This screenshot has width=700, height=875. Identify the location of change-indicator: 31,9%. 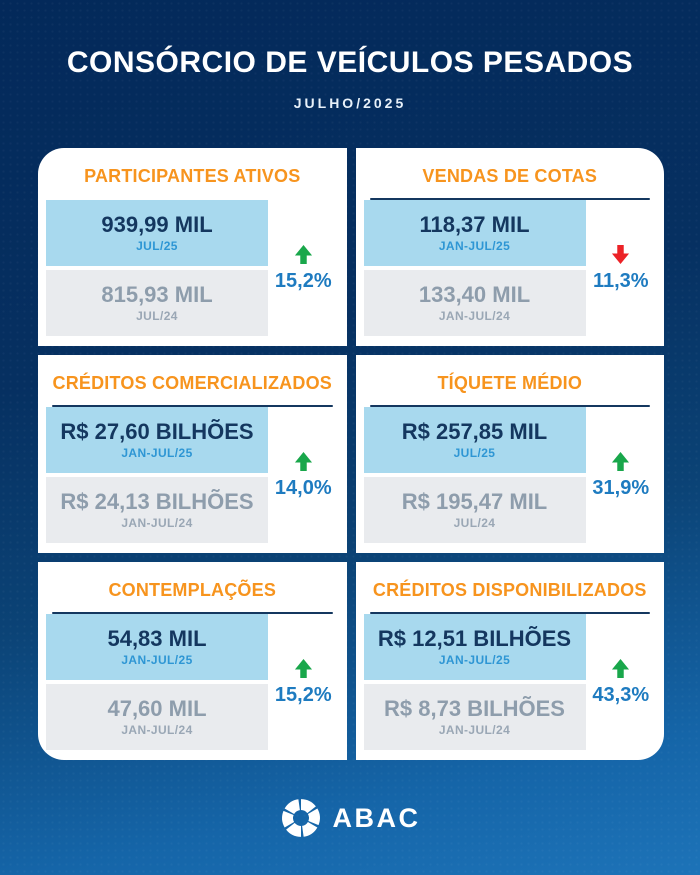
(621, 475).